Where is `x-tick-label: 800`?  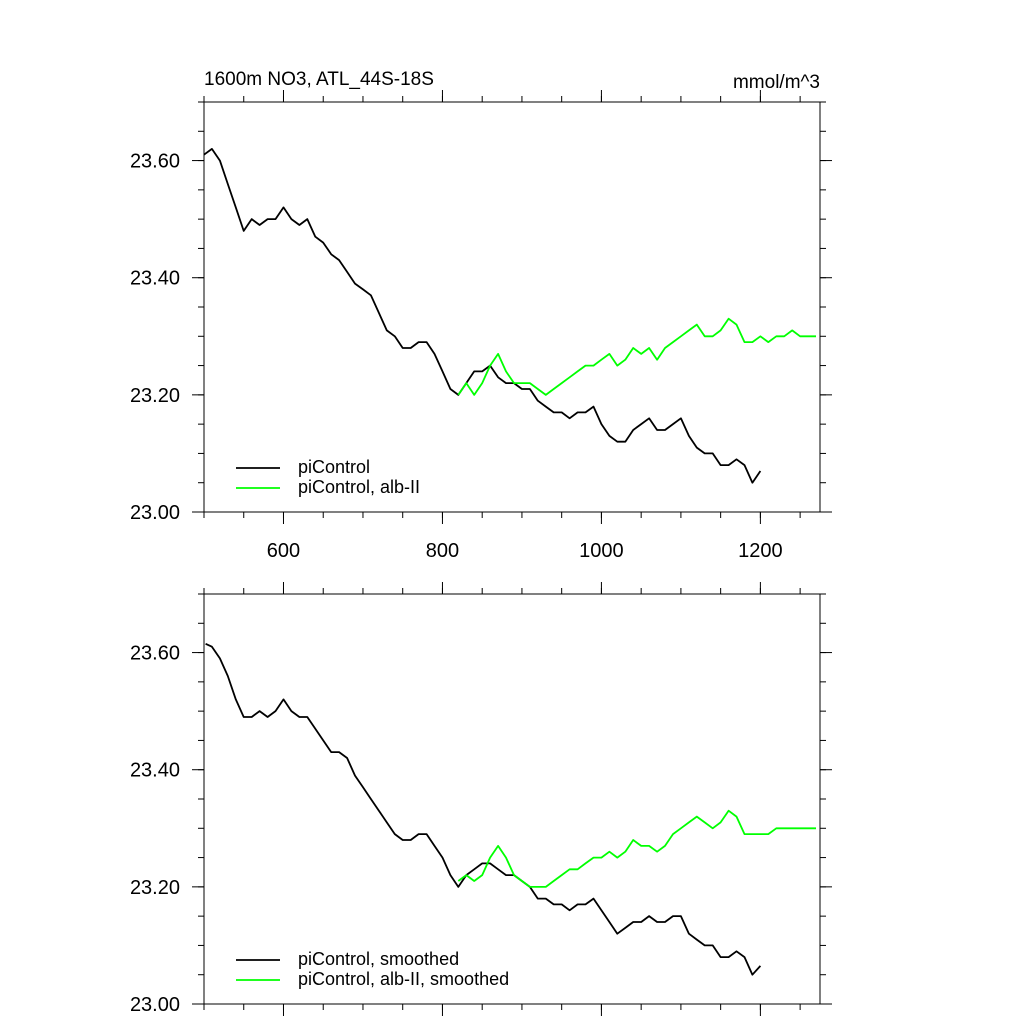 x-tick-label: 800 is located at coordinates (442, 551).